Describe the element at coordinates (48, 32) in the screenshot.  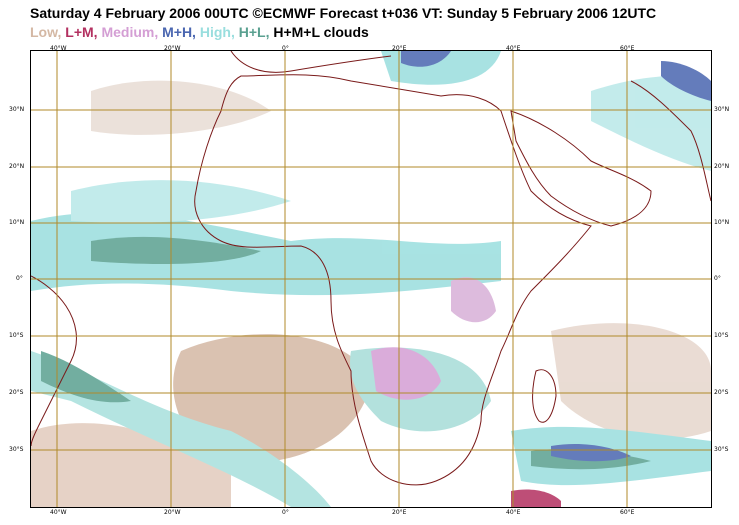
I see `legend-low: Low,` at that location.